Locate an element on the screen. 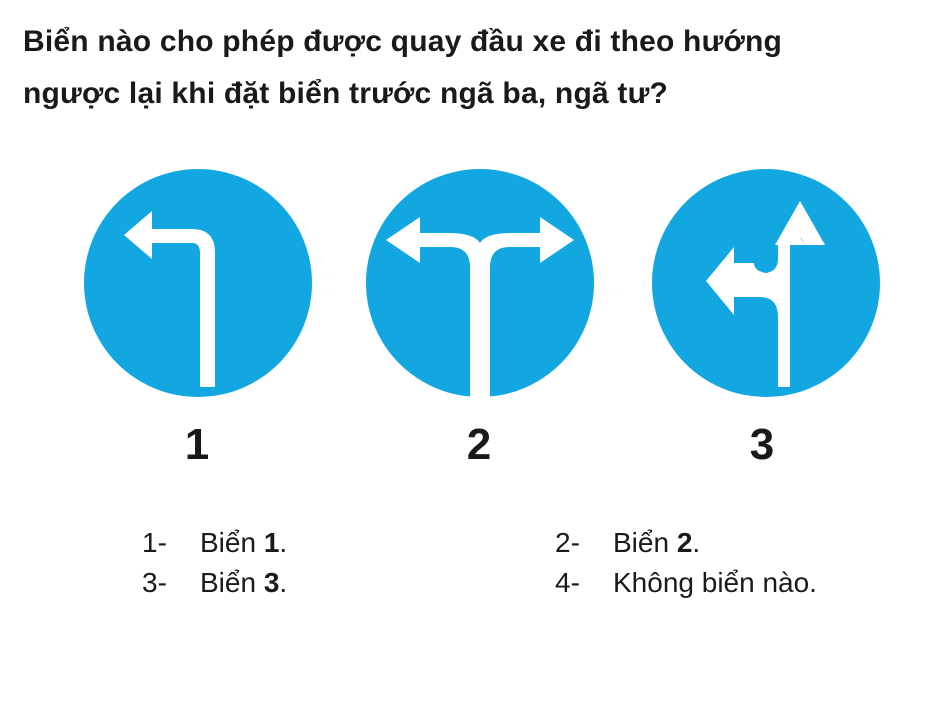 The image size is (945, 709). answer-option-3: 3- Biển 3. is located at coordinates (214, 583).